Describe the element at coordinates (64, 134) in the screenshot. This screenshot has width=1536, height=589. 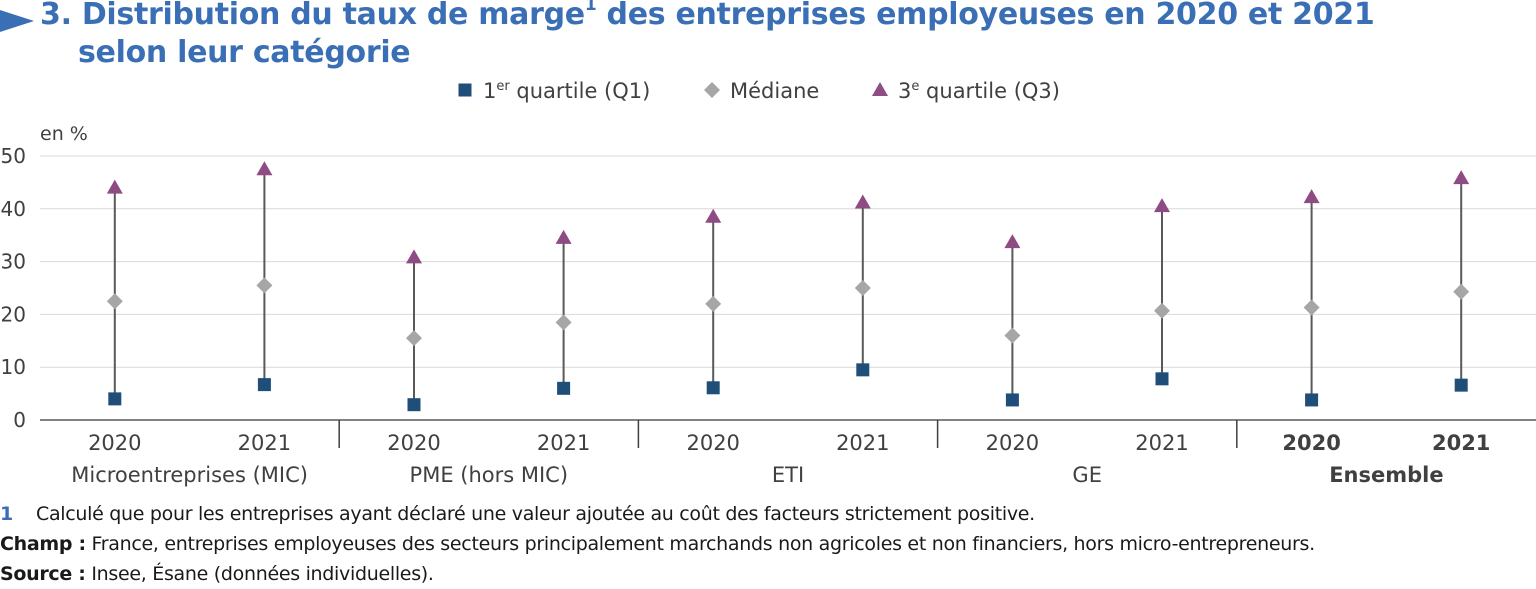
I see `y-axis-unit-label: en %` at that location.